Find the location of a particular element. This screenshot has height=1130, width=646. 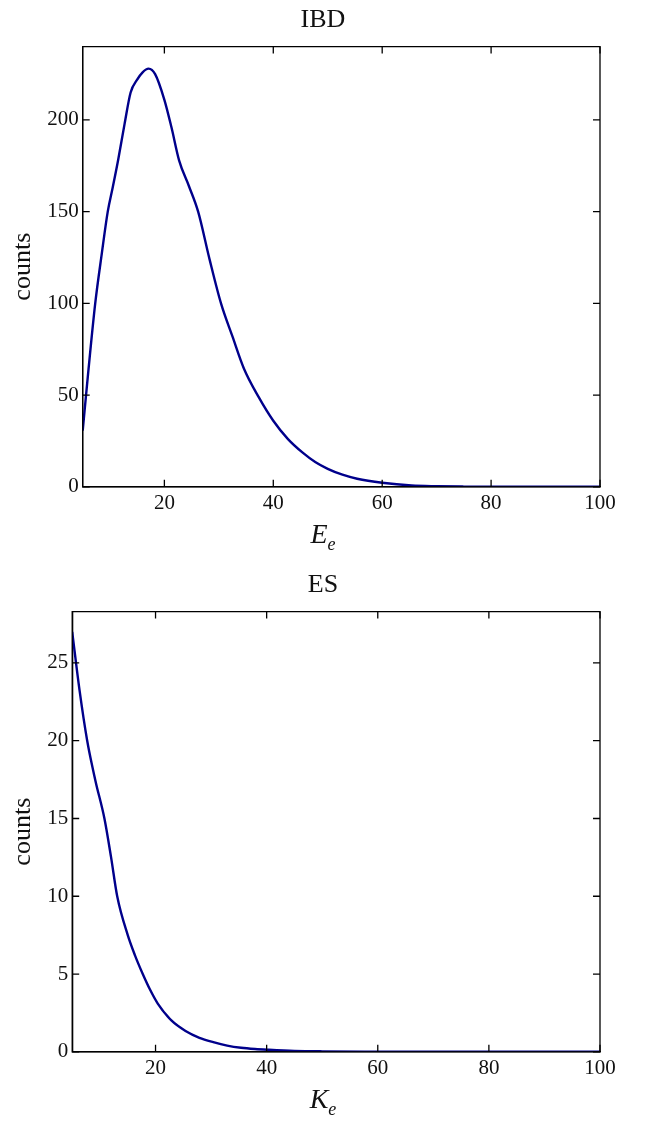

y-tick-label: 50 is located at coordinates (68, 393).